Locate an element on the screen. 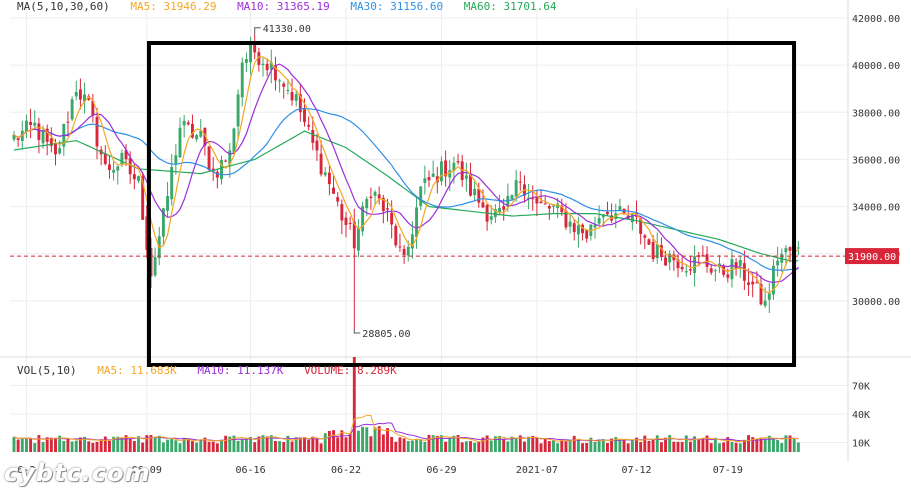  low-annotation: 28805.00 is located at coordinates (386, 334).